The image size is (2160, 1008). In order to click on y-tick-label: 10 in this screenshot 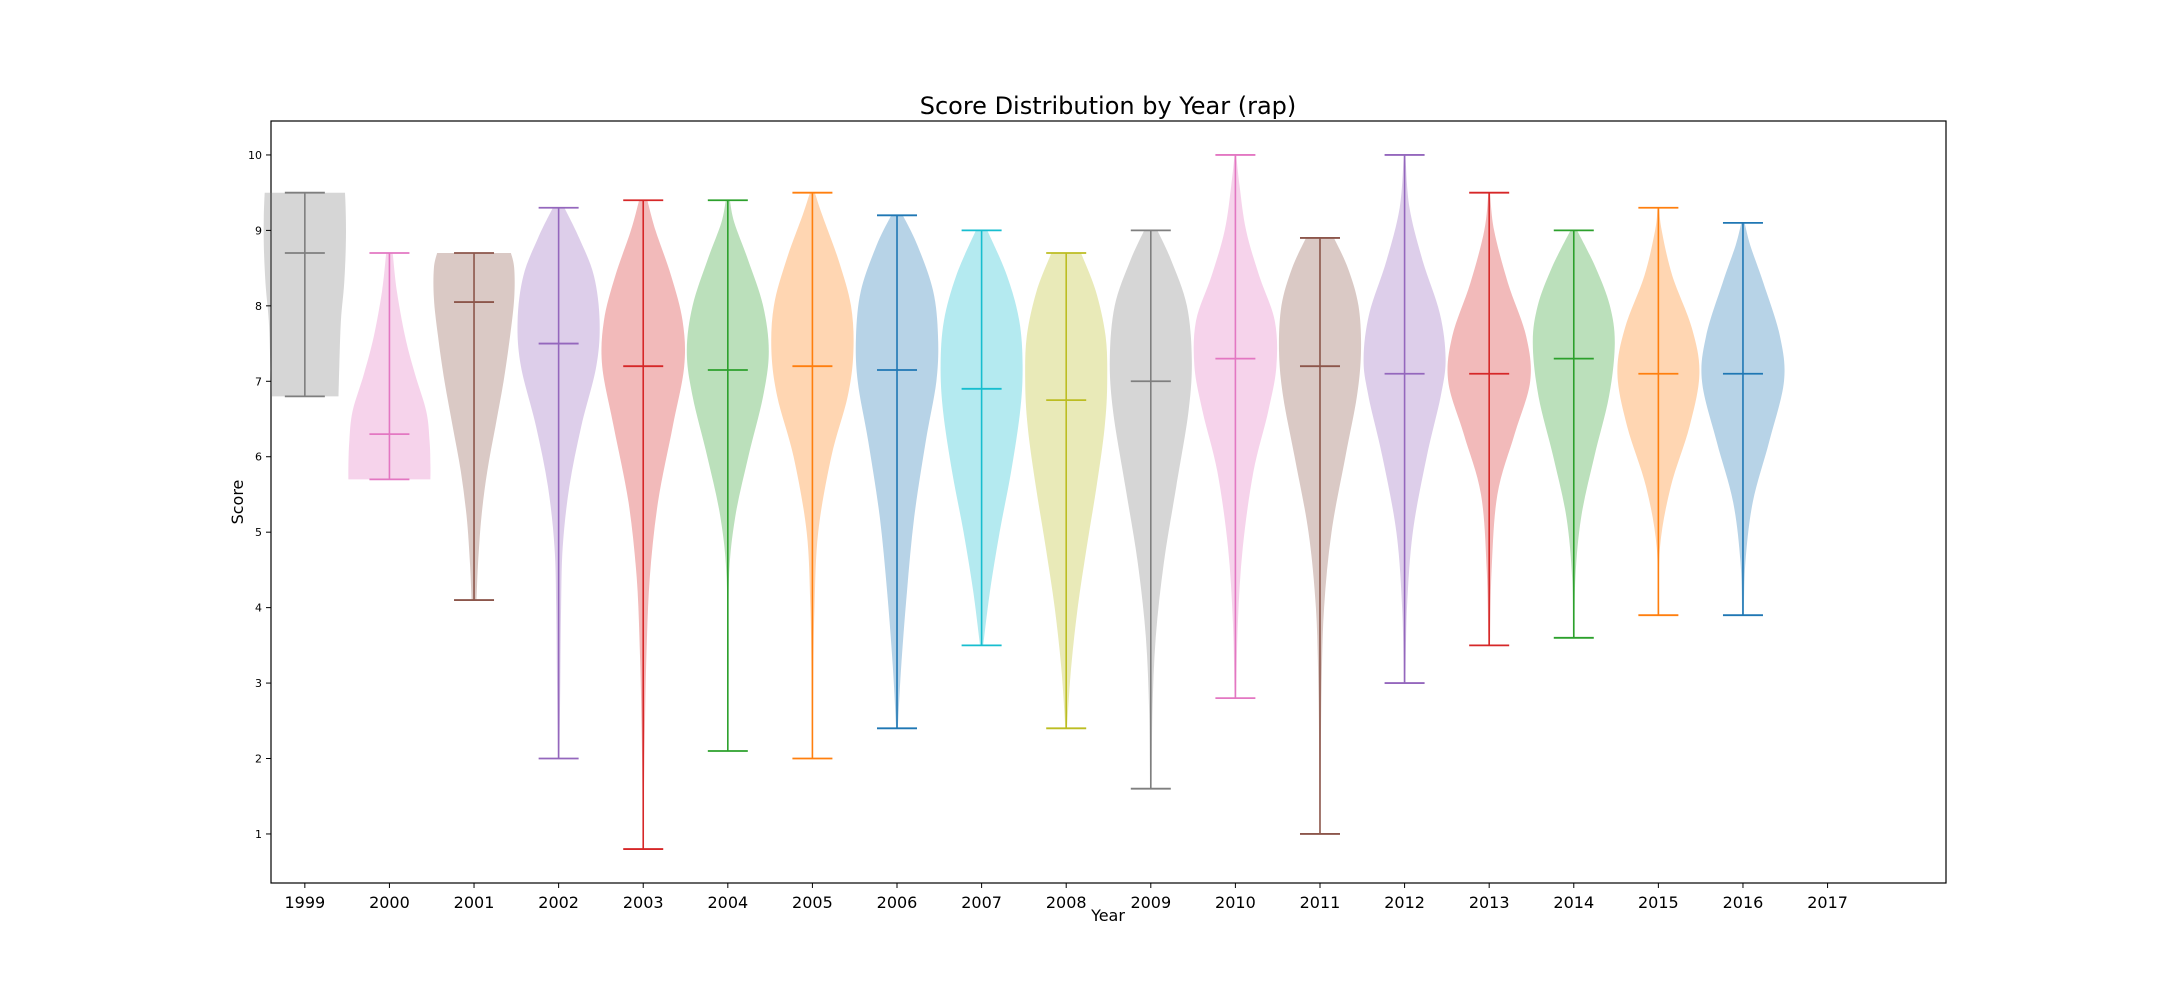, I will do `click(255, 155)`.